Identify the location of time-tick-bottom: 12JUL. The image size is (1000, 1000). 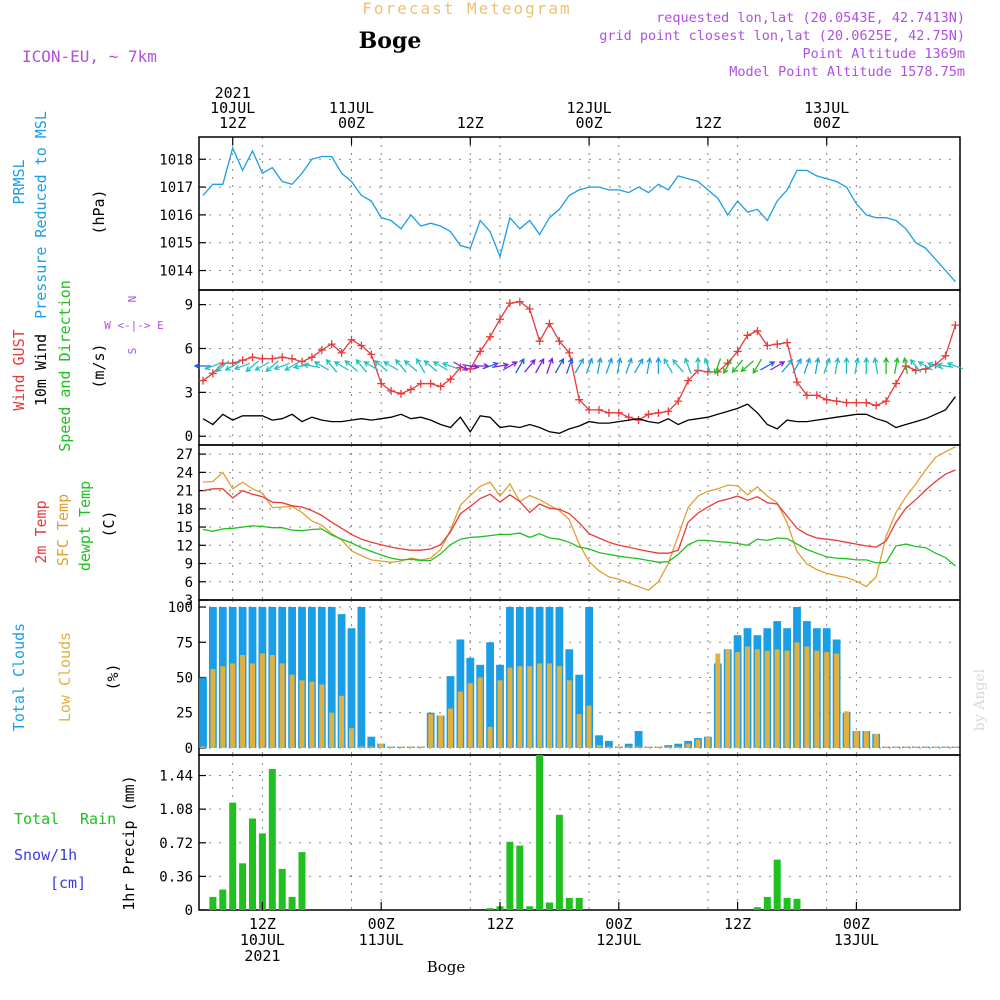
(618, 940).